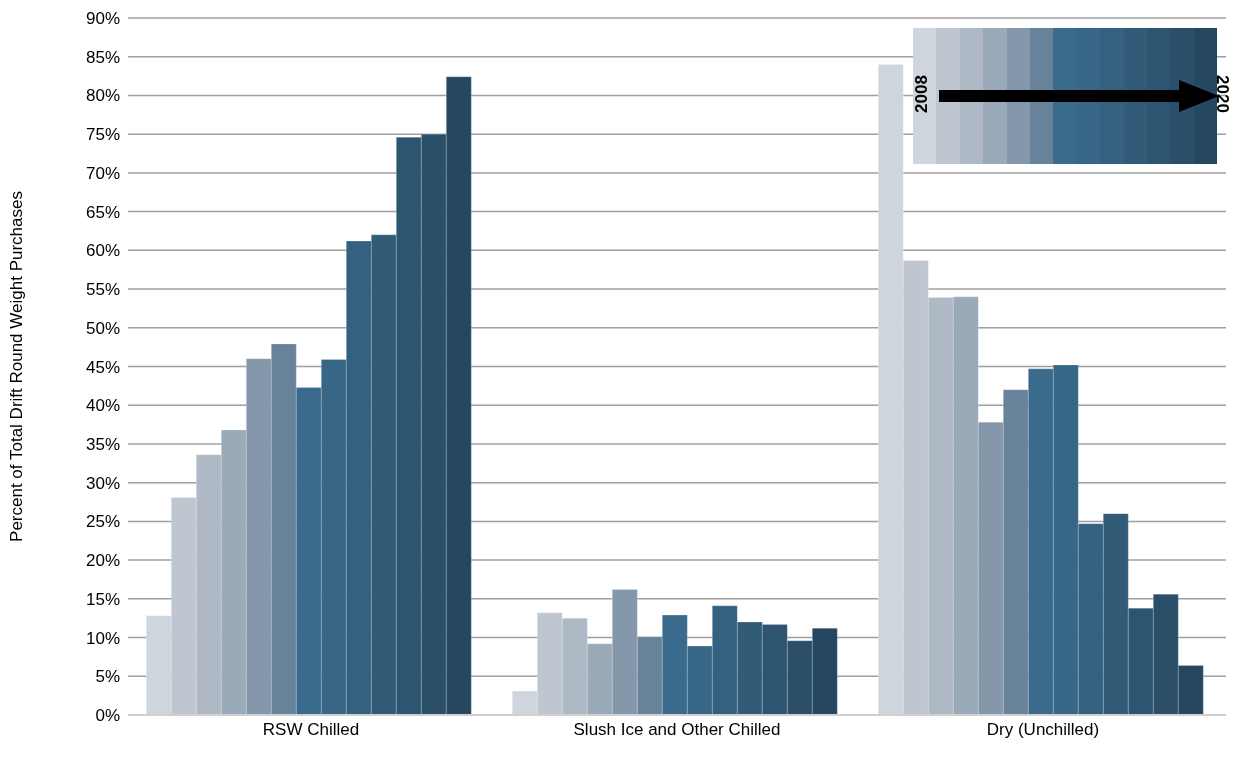  I want to click on y-tick-label: 0%, so click(107, 716).